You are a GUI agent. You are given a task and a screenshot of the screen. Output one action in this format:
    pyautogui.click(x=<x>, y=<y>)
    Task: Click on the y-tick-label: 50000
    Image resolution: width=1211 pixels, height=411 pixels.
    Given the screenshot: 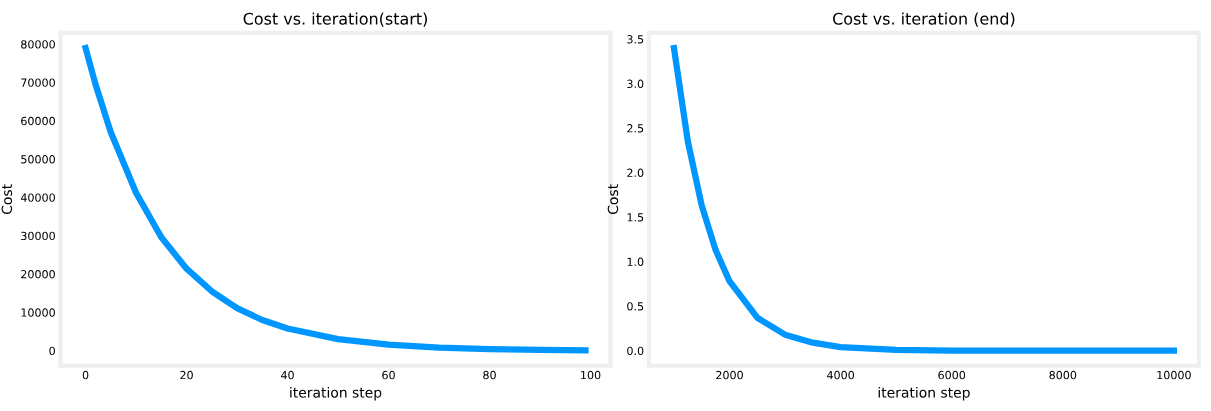 What is the action you would take?
    pyautogui.click(x=38, y=159)
    